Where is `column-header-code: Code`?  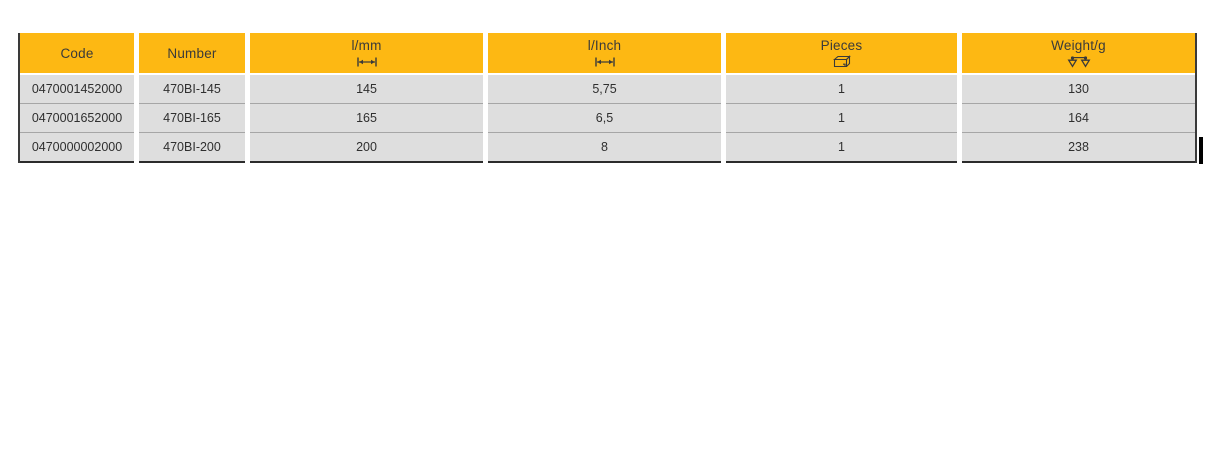 column-header-code: Code is located at coordinates (77, 53).